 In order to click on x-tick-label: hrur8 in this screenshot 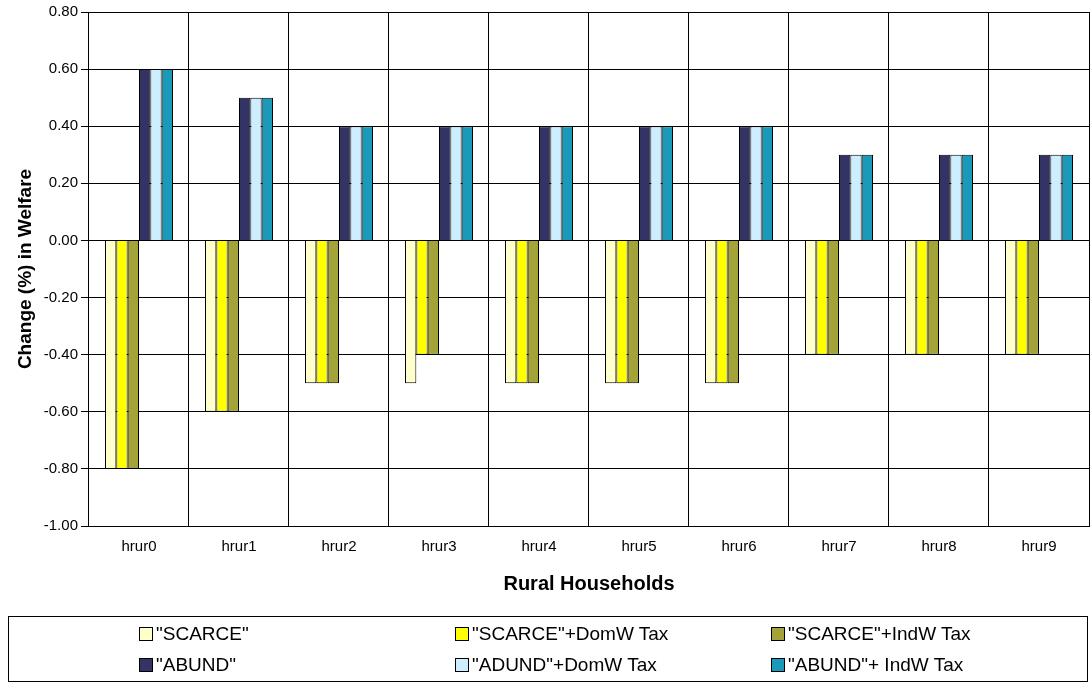, I will do `click(939, 546)`.